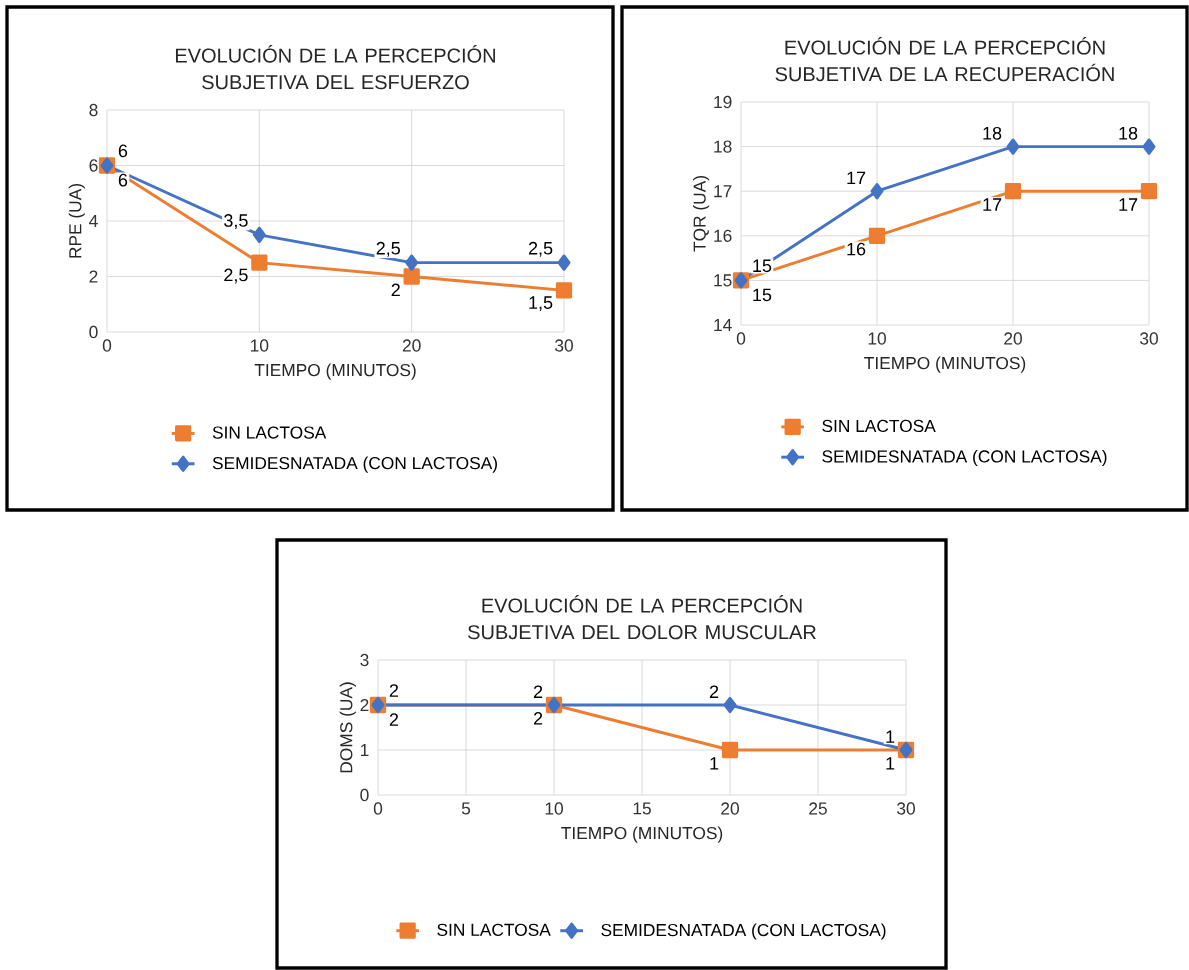 The image size is (1189, 970). I want to click on y-axis-title: RPE (UA), so click(76, 221).